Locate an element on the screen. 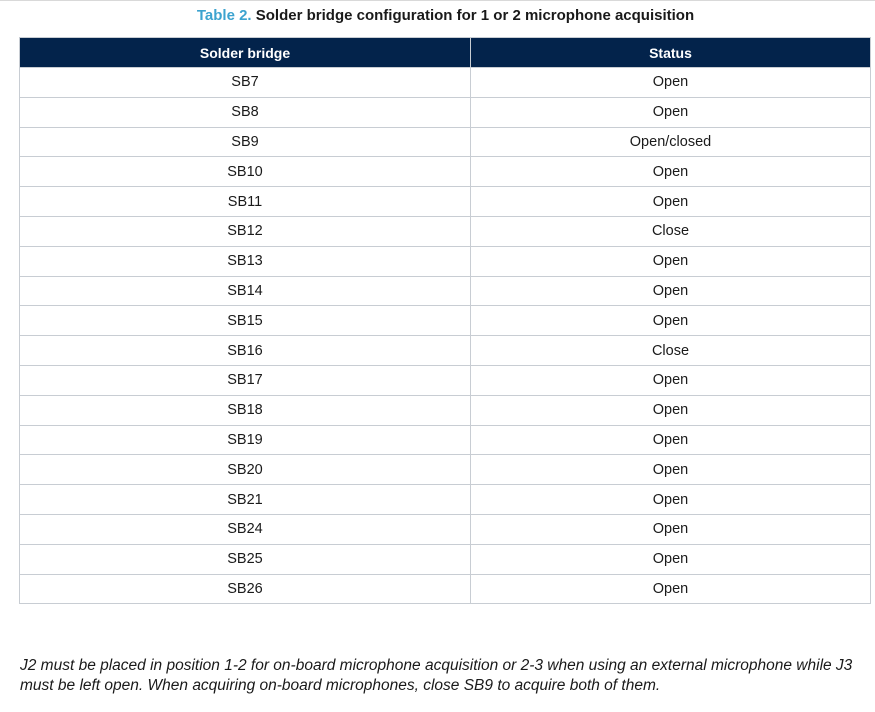 The image size is (875, 712). cell-solder-bridge: SB11 is located at coordinates (245, 201).